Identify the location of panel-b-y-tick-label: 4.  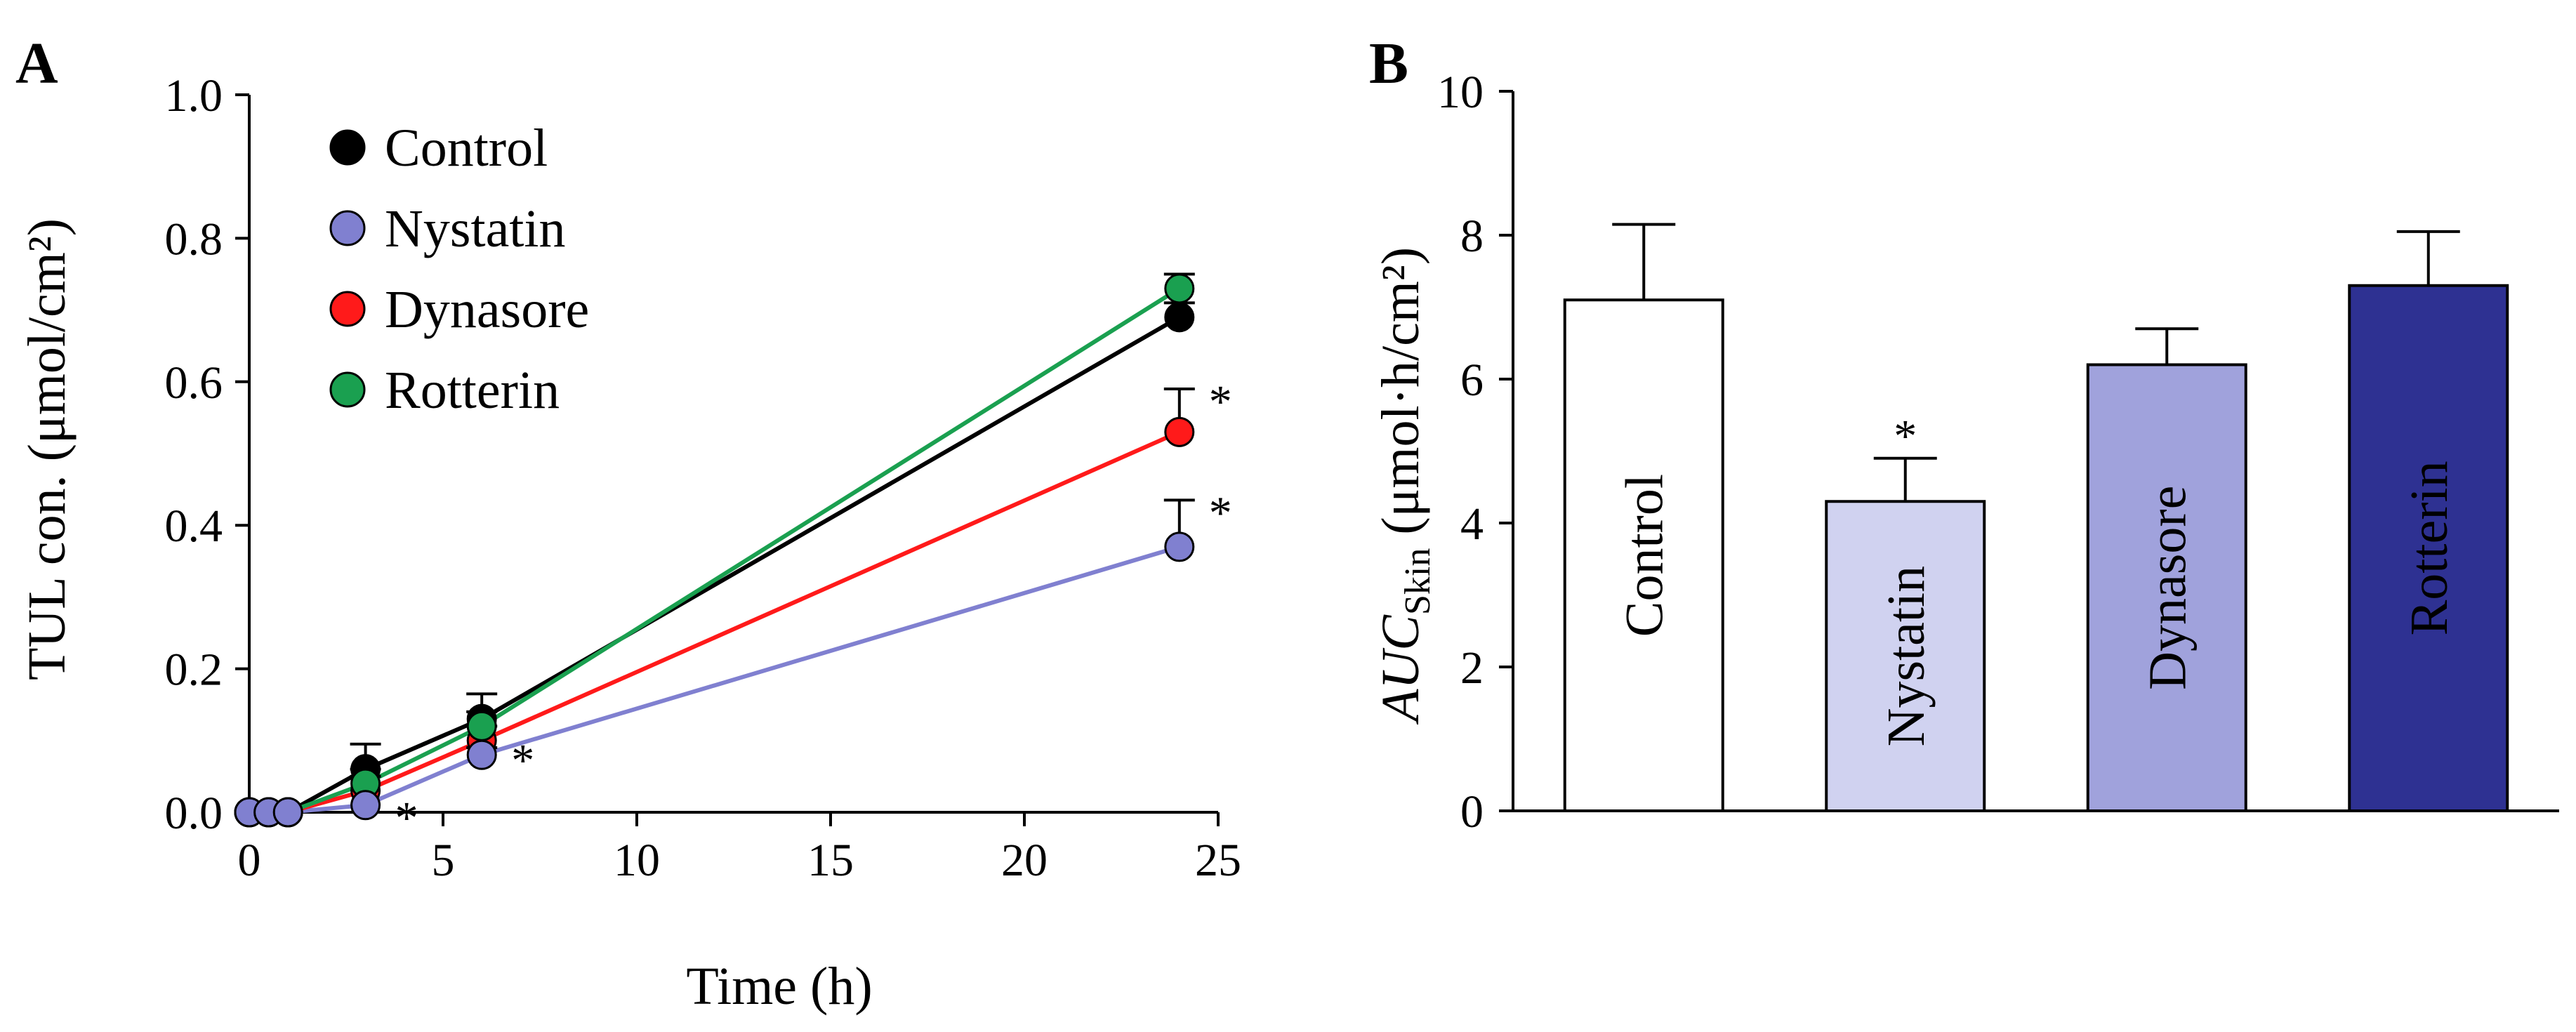
(1472, 524).